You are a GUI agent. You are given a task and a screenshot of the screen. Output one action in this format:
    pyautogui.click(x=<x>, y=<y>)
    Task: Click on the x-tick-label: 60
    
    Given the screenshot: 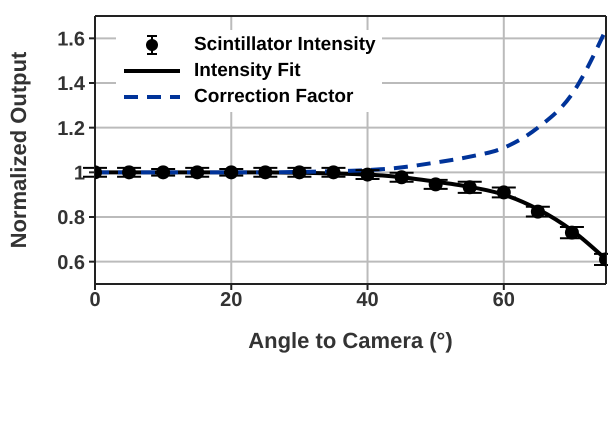 What is the action you would take?
    pyautogui.click(x=503, y=300)
    